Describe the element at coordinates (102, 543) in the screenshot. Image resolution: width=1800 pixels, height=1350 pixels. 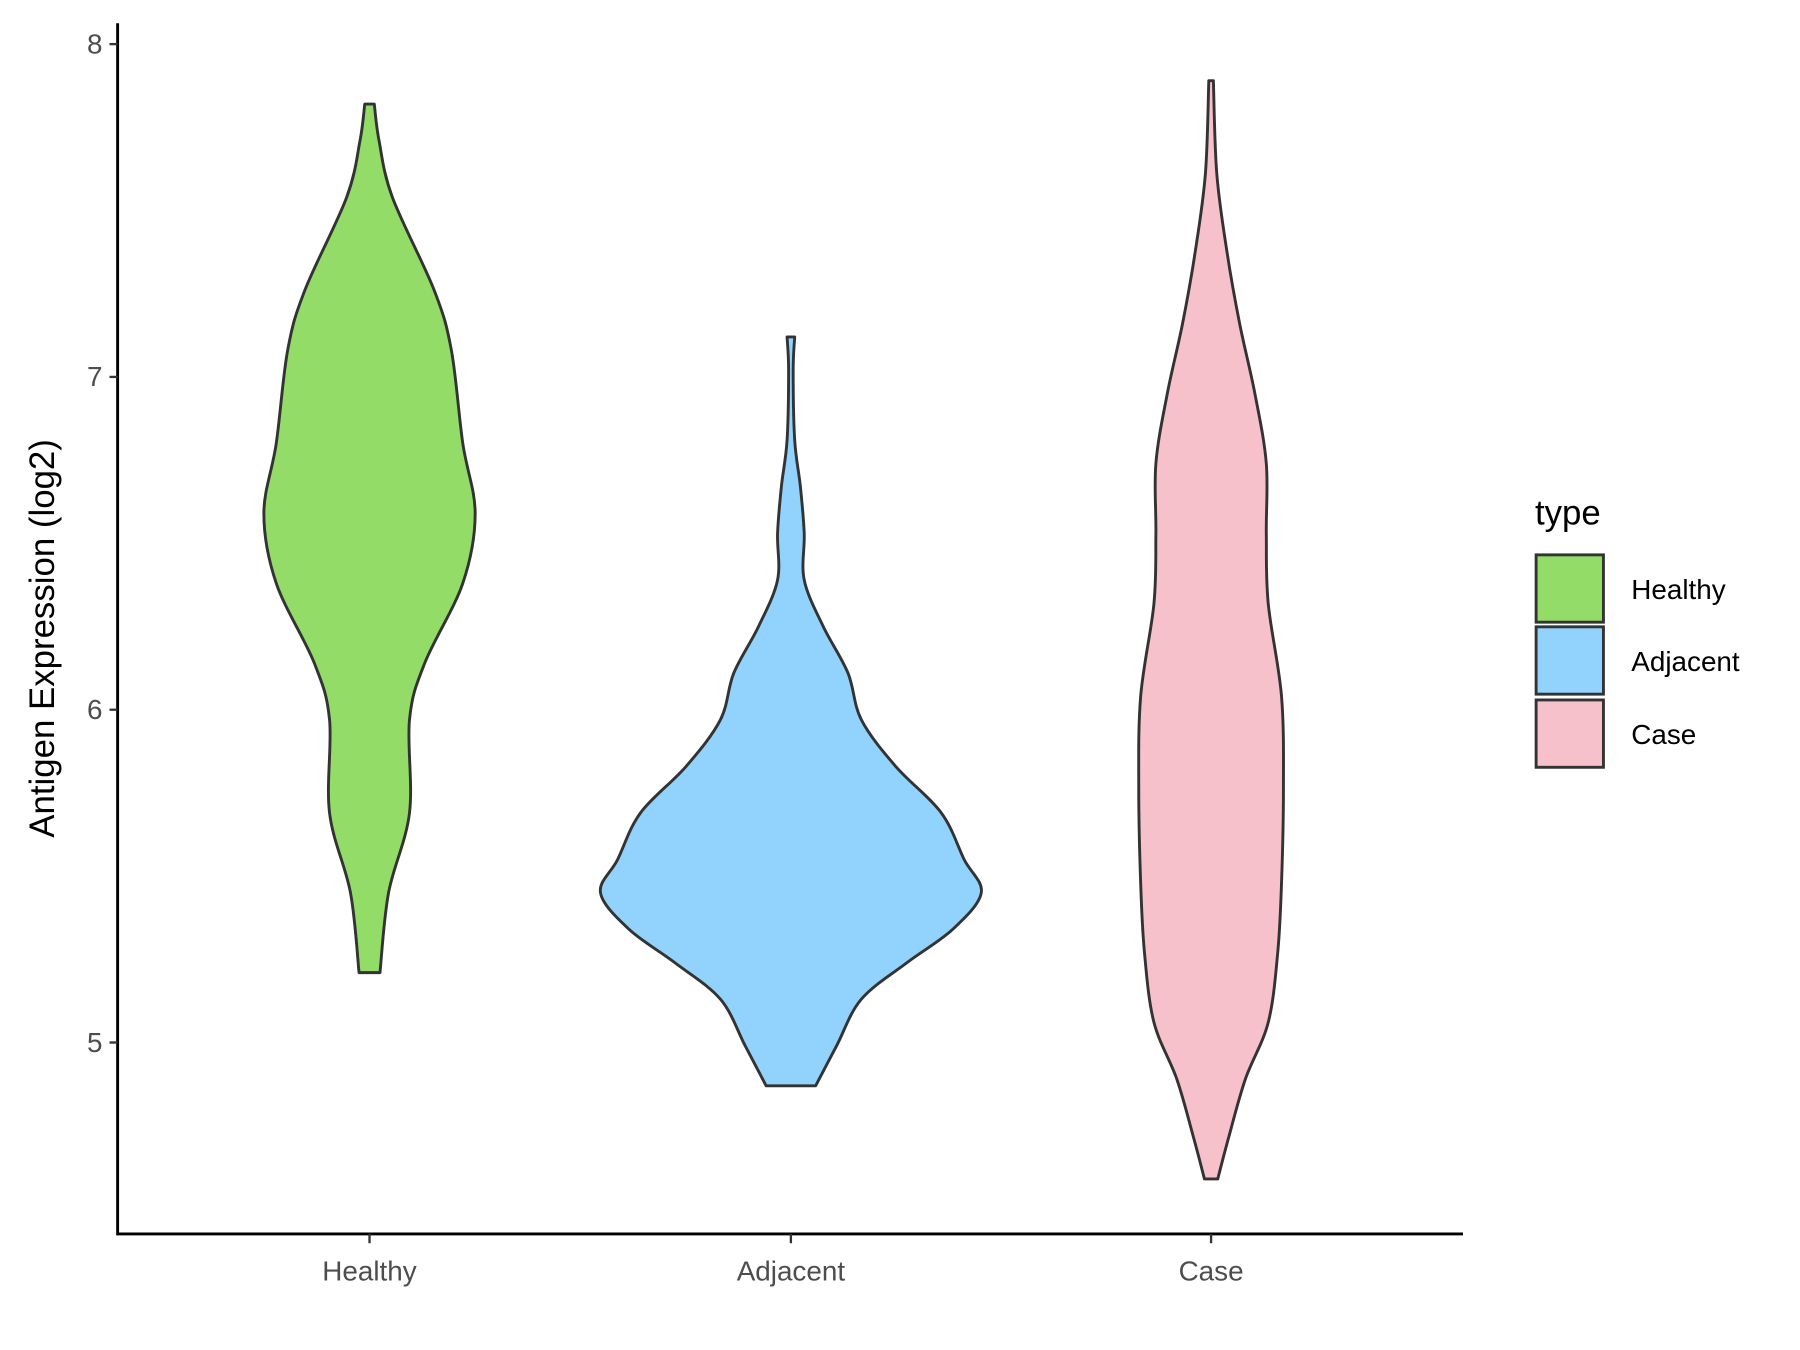
I see `y-ticks: 5 6 7 8` at that location.